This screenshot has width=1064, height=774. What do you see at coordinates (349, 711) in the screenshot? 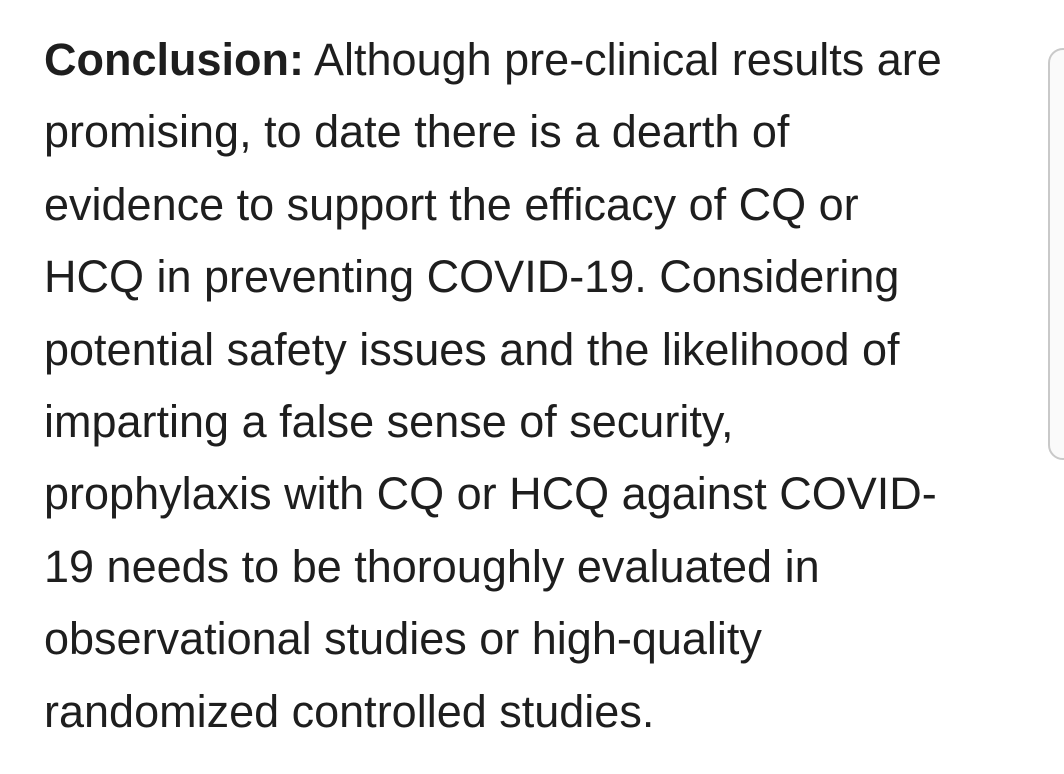
I see `text-line: randomized controlled studies.` at bounding box center [349, 711].